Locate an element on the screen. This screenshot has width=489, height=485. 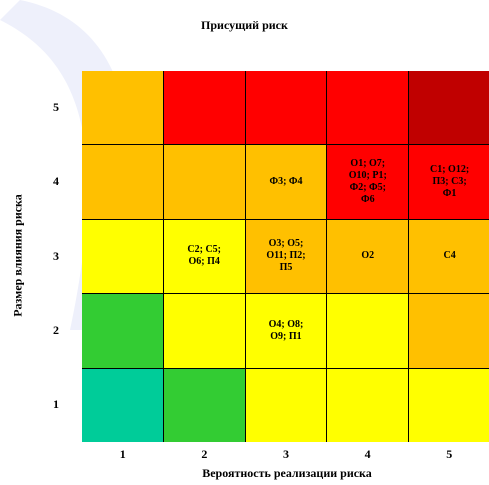
x-tick-label: 5 is located at coordinates (449, 454).